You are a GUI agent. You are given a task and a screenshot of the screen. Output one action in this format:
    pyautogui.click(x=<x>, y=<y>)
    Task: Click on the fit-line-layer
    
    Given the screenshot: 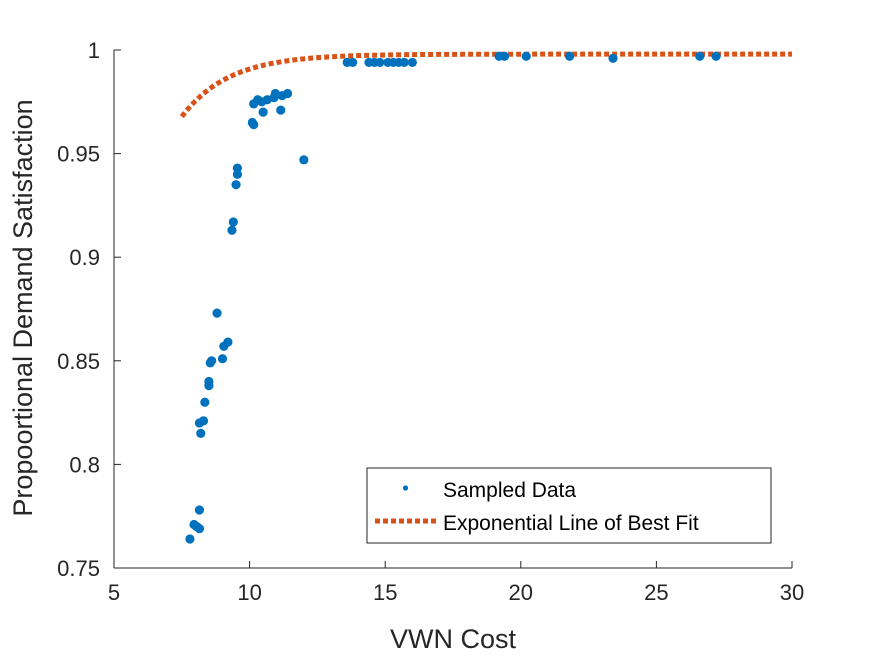 What is the action you would take?
    pyautogui.click(x=485, y=85)
    